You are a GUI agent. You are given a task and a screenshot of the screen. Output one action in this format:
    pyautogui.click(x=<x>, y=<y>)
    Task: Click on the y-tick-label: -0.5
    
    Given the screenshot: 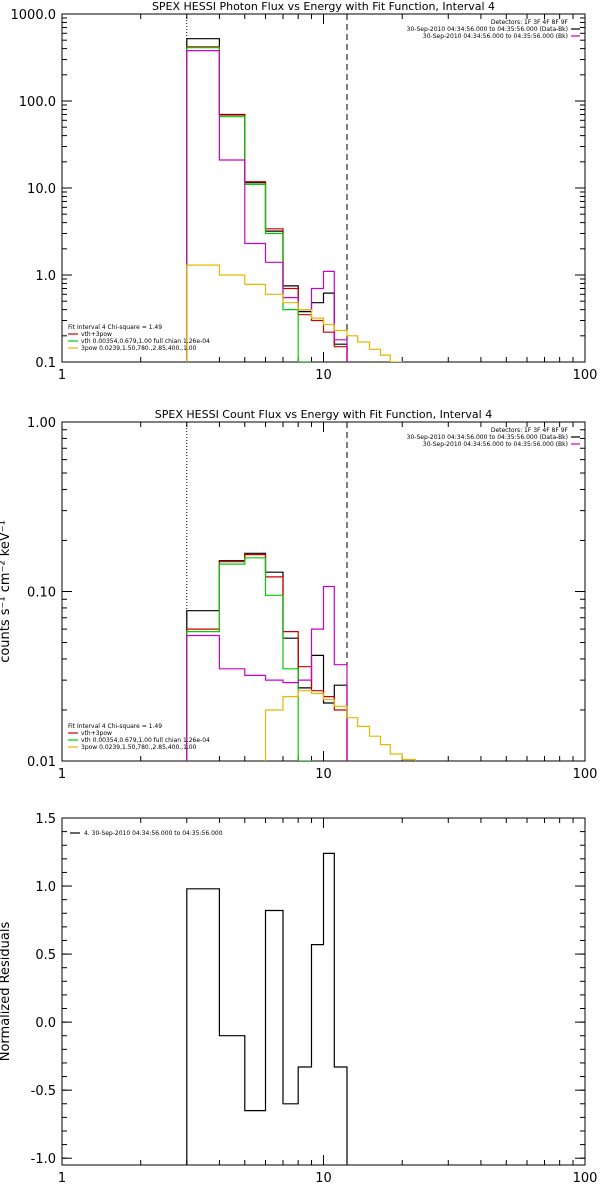 What is the action you would take?
    pyautogui.click(x=43, y=1091)
    